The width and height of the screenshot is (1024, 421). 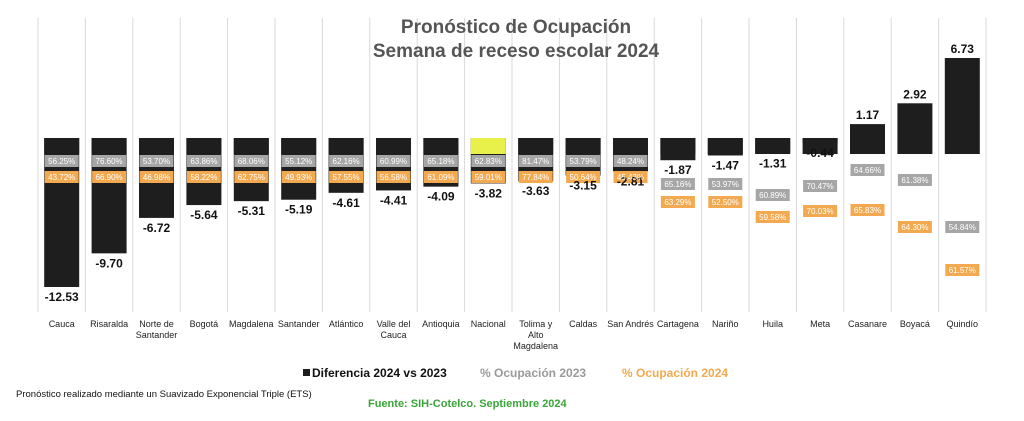 I want to click on occ2023-boyaca-box, so click(x=914, y=180).